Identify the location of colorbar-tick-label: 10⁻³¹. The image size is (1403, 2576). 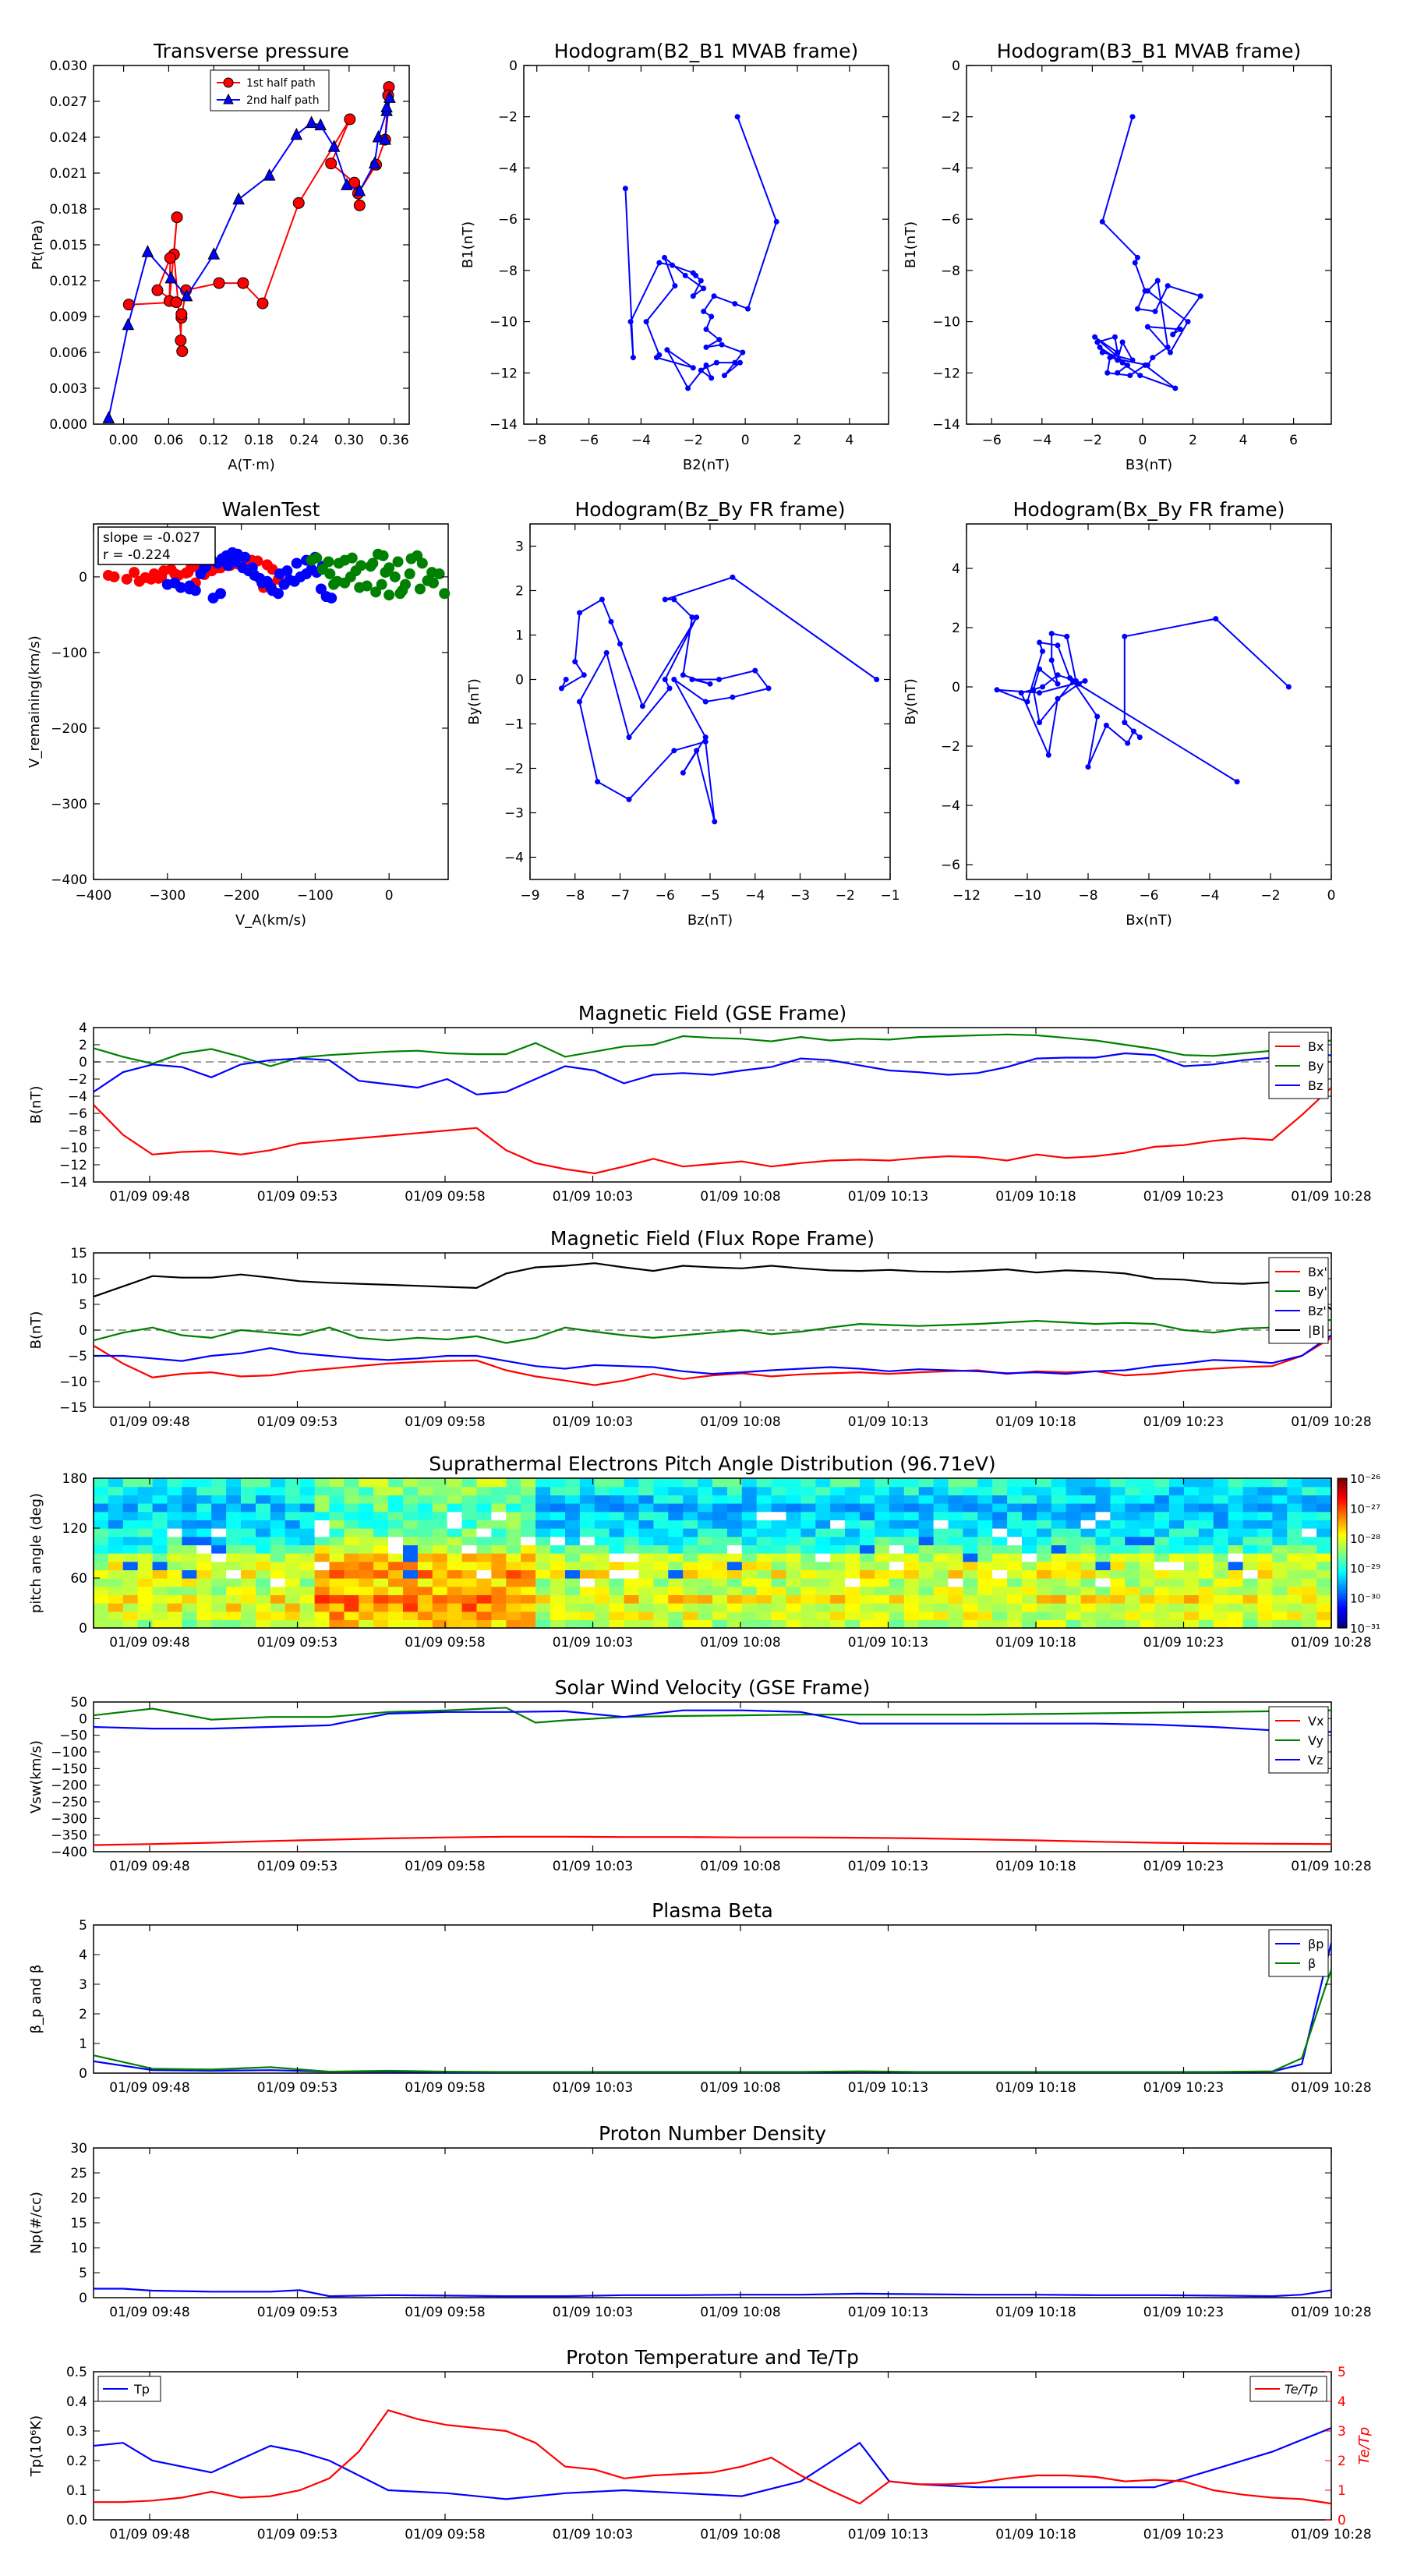
(1365, 1629).